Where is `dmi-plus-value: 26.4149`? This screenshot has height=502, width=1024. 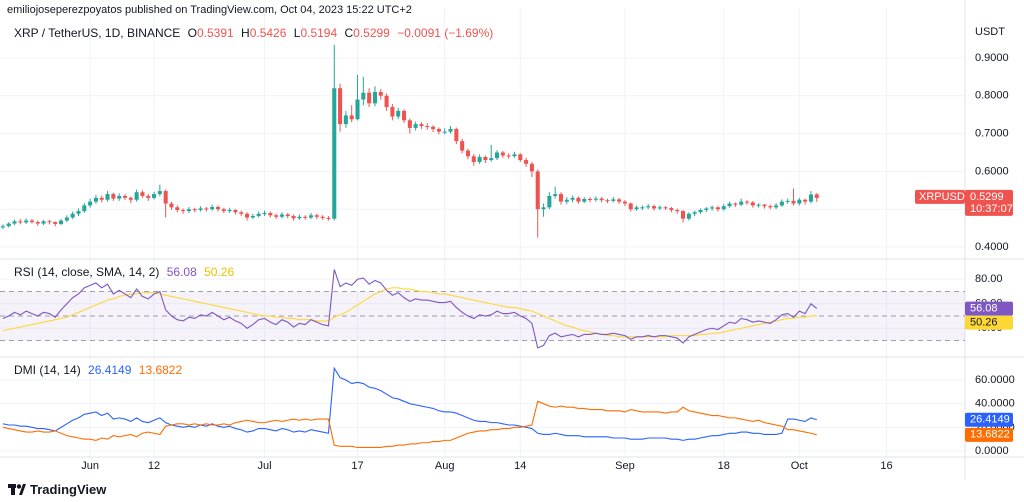
dmi-plus-value: 26.4149 is located at coordinates (110, 370).